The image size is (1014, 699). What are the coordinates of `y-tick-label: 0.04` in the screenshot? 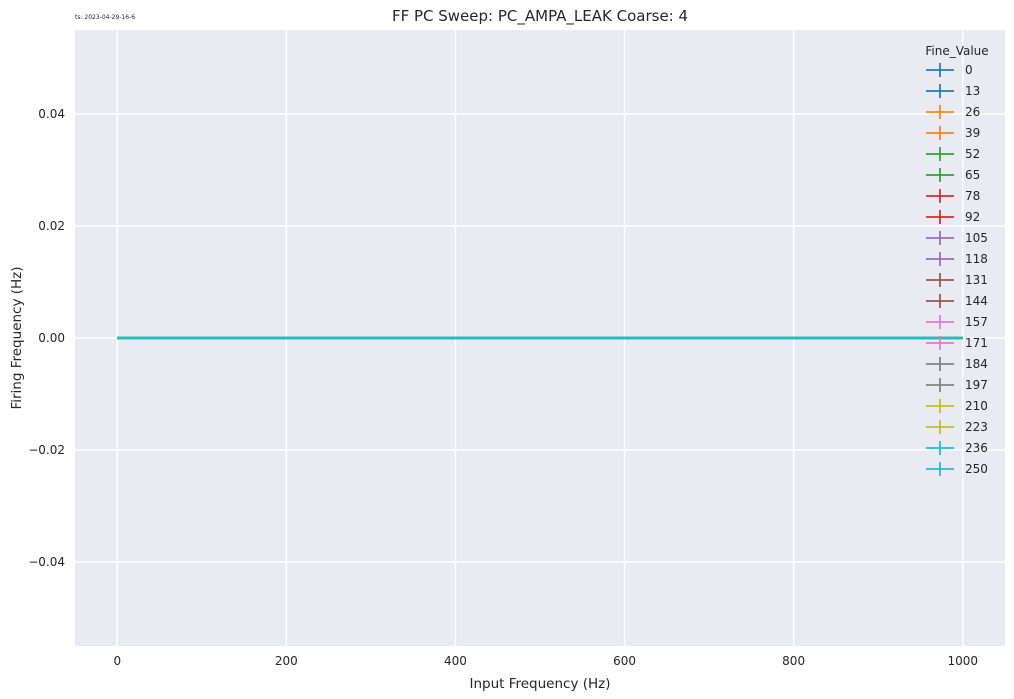 It's located at (51, 114).